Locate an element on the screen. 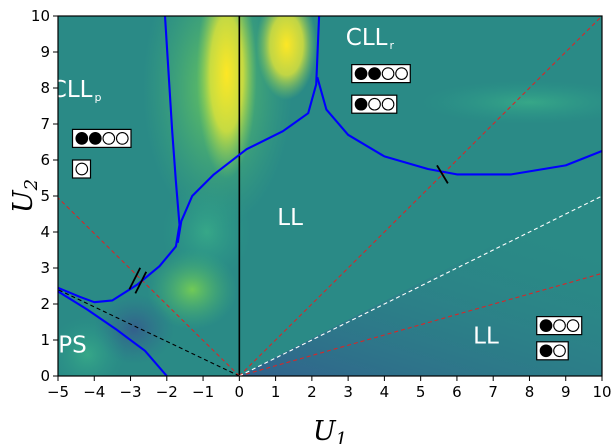 The height and width of the screenshot is (448, 614). y-axis: 0 1 2 3 4 5 6 7 8 9 10 is located at coordinates (44, 196).